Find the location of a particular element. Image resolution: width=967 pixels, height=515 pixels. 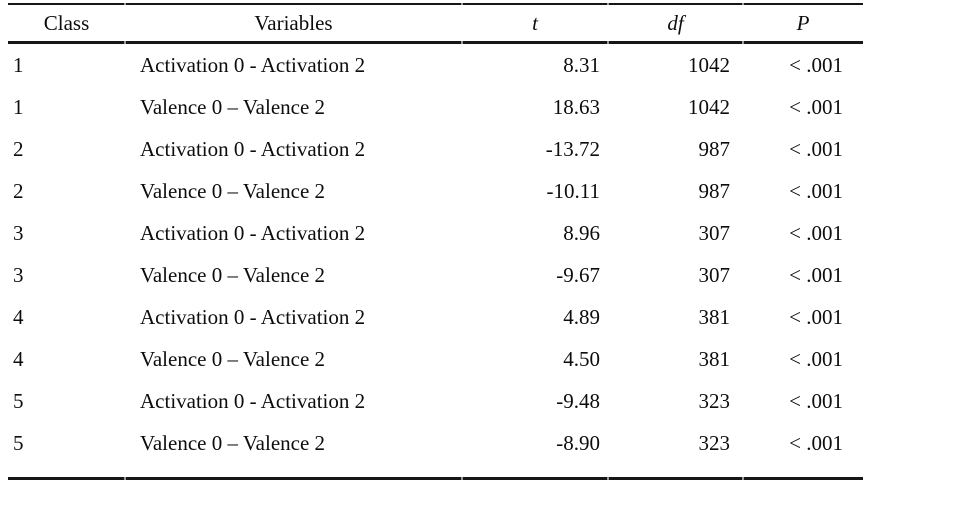

column-header-t: t is located at coordinates (535, 22).